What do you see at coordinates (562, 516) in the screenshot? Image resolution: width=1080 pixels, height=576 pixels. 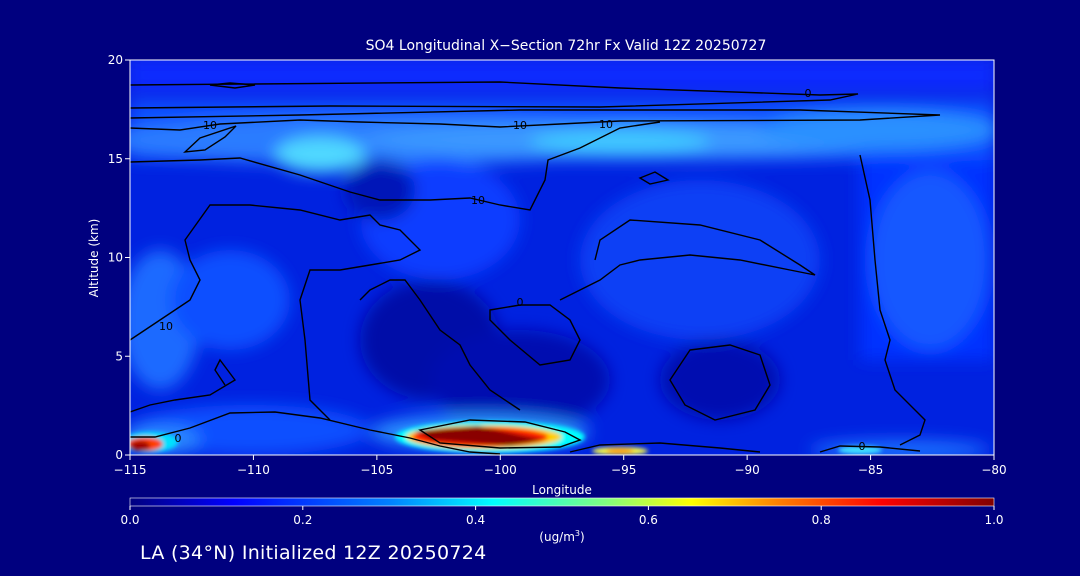 I see `colorbar-ticks: 0.0 0.2 0.4 0.6 0.8 1.0` at bounding box center [562, 516].